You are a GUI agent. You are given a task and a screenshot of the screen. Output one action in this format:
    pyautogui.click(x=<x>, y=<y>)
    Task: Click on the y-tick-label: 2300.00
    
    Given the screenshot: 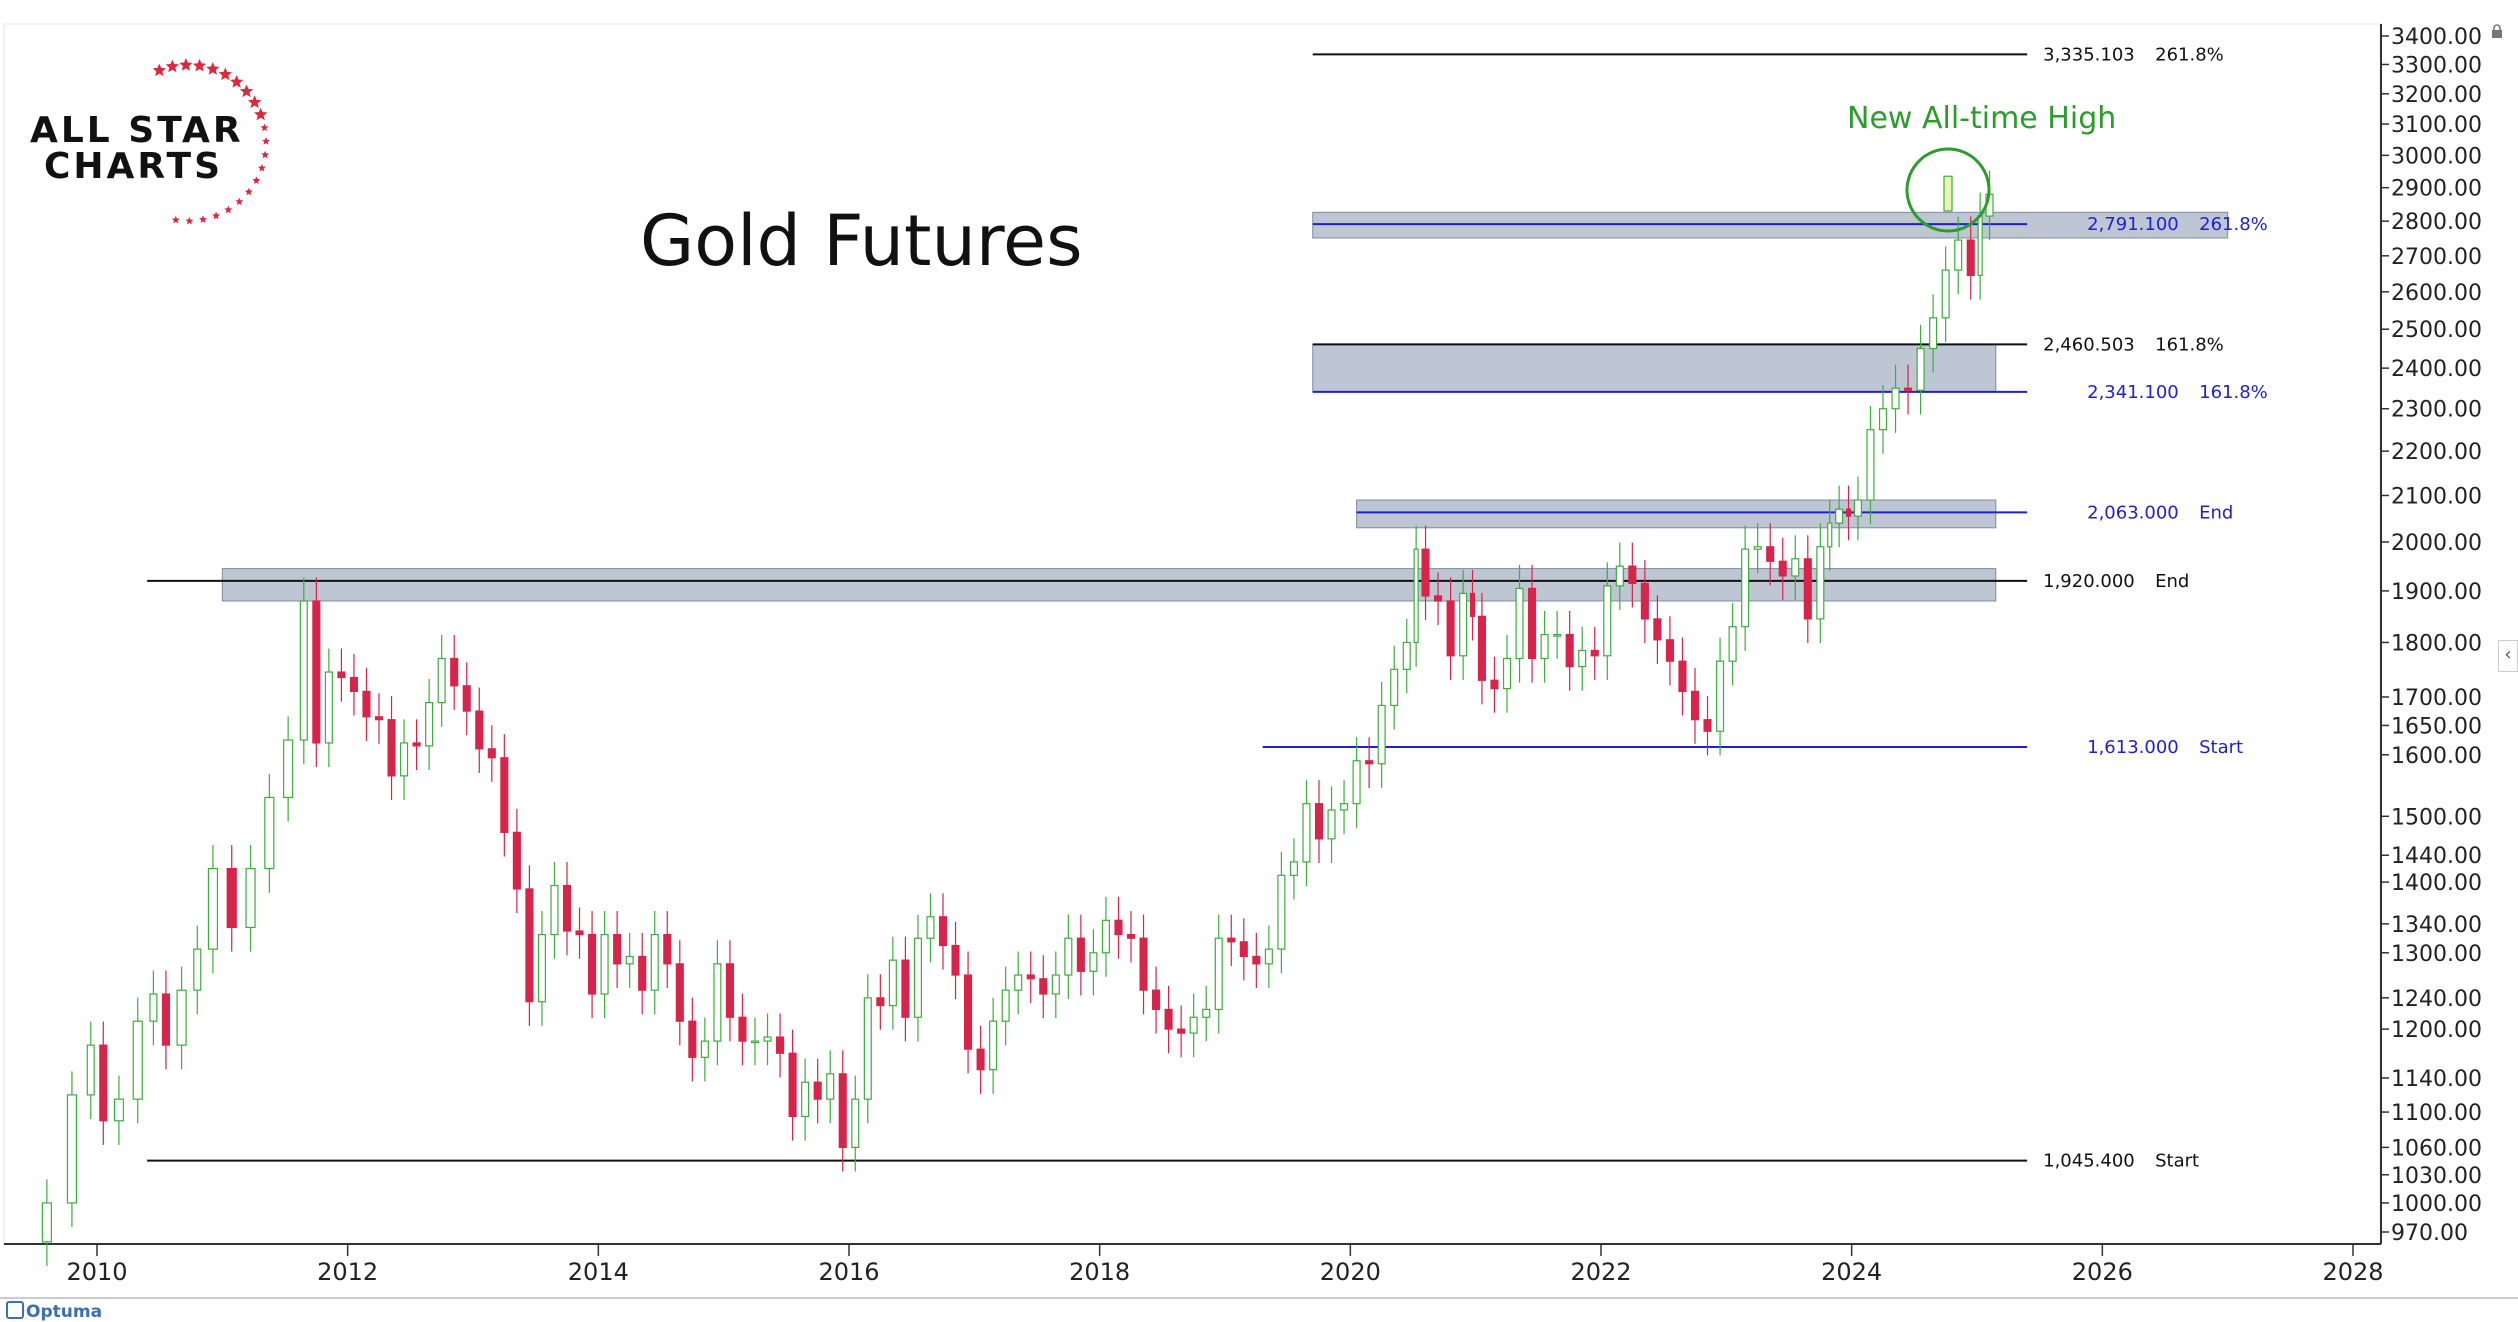 What is the action you would take?
    pyautogui.click(x=2436, y=410)
    